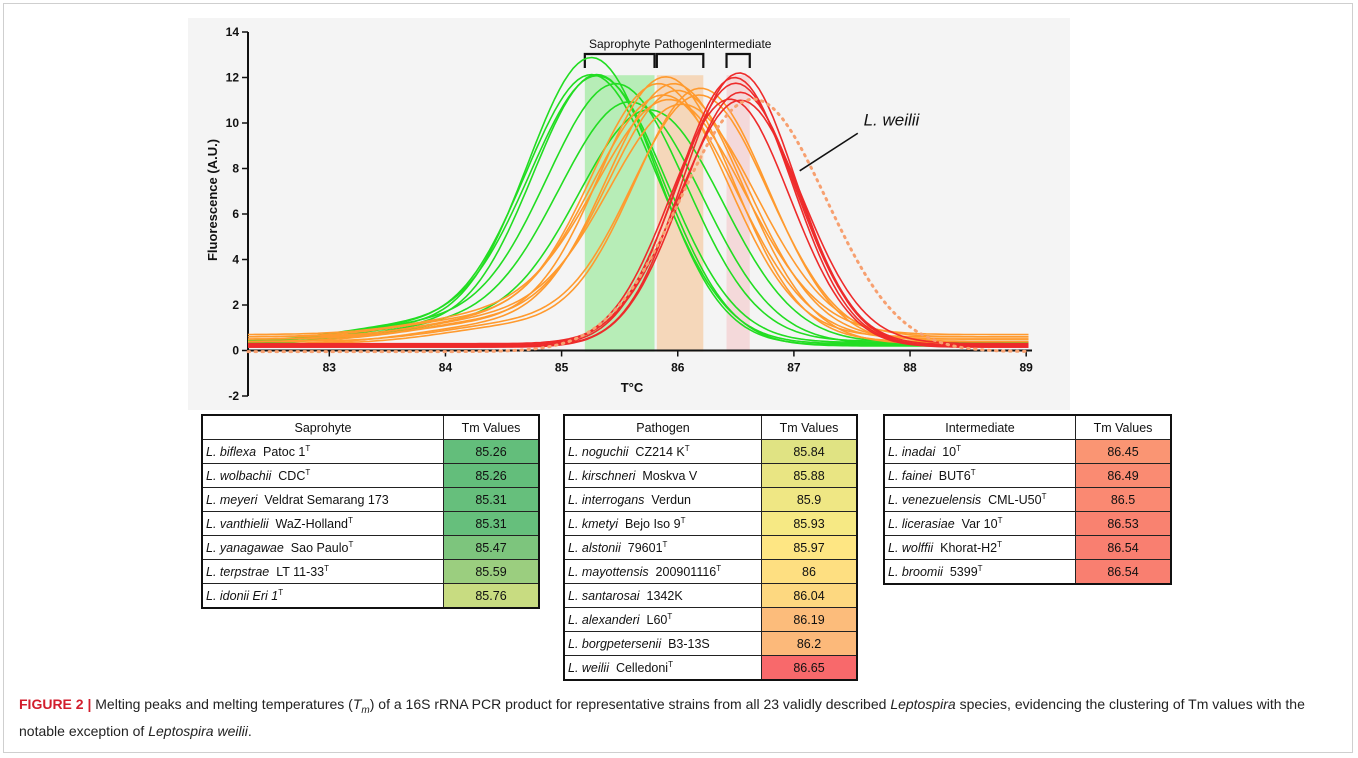  I want to click on table-row: L. fainei BUT6T 86.49, so click(1027, 475).